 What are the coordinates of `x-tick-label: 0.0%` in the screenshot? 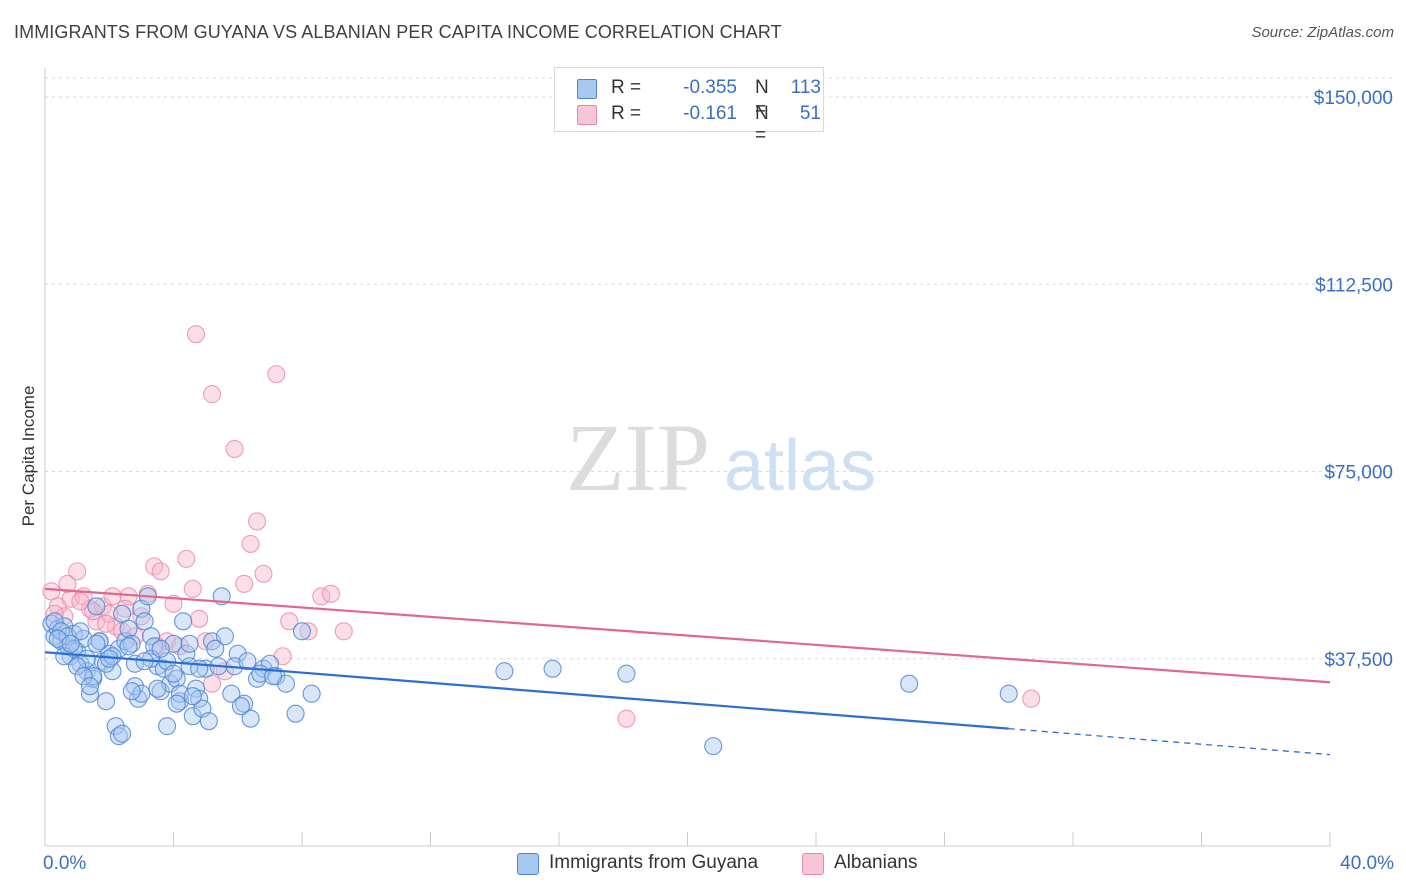 It's located at (64, 863).